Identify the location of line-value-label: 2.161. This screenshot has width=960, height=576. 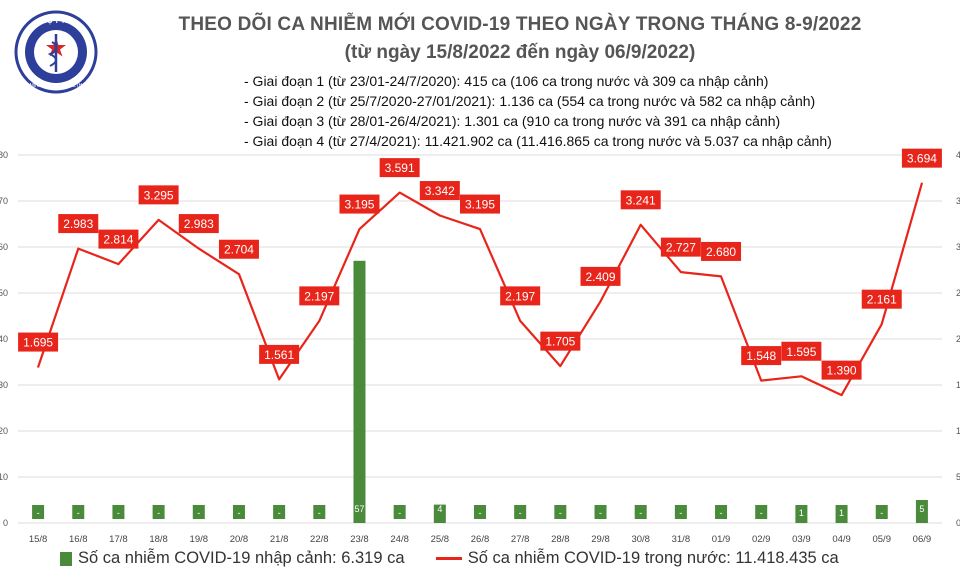
(882, 300).